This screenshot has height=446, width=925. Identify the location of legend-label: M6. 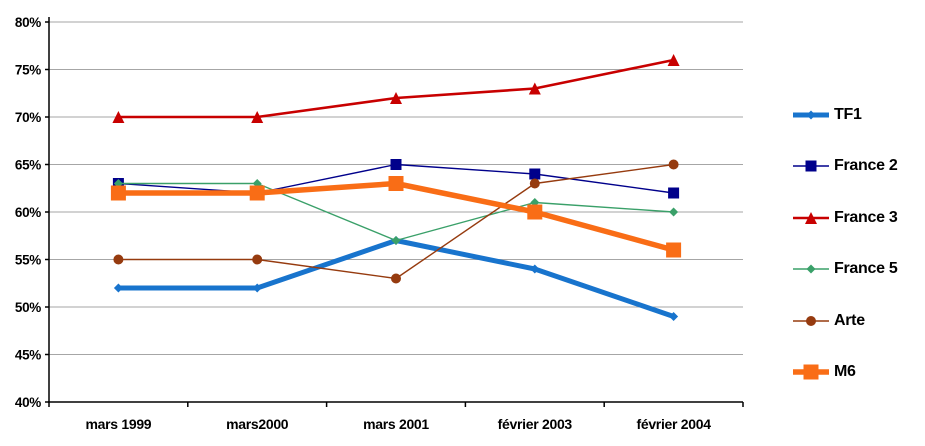
(845, 371).